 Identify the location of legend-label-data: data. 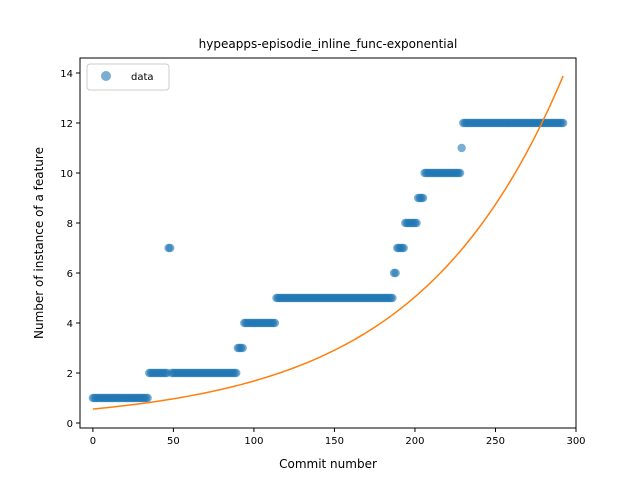
(142, 77).